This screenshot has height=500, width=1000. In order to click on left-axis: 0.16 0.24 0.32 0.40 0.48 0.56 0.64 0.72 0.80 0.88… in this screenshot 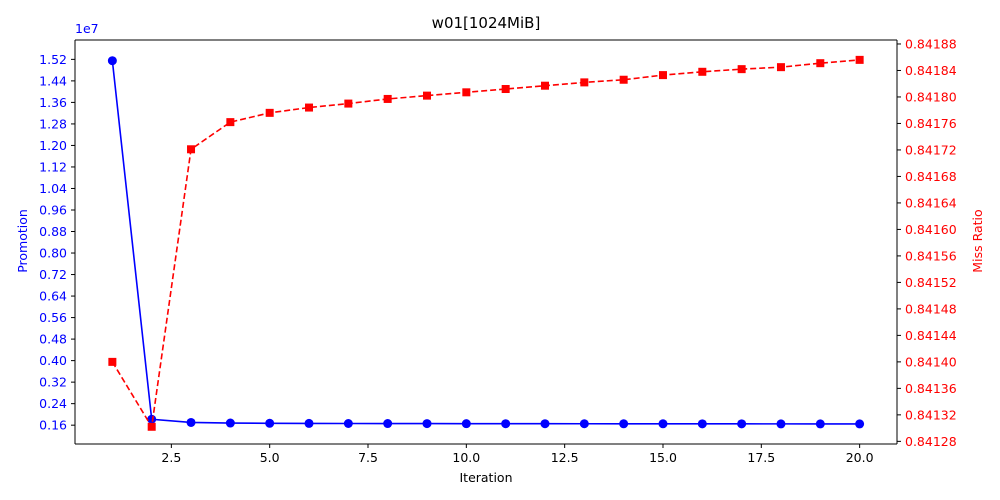, I will do `click(57, 242)`.